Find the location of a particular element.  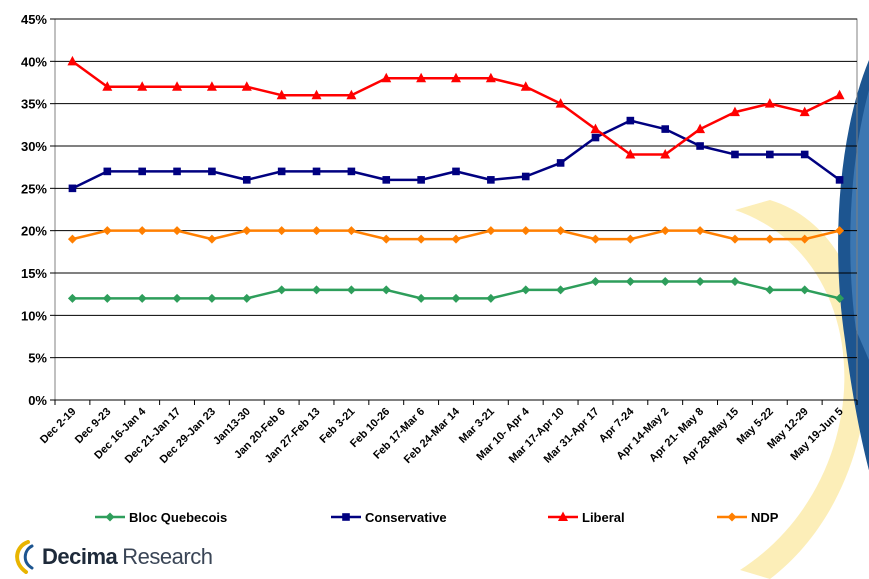

y-tick-label: 20% is located at coordinates (34, 231).